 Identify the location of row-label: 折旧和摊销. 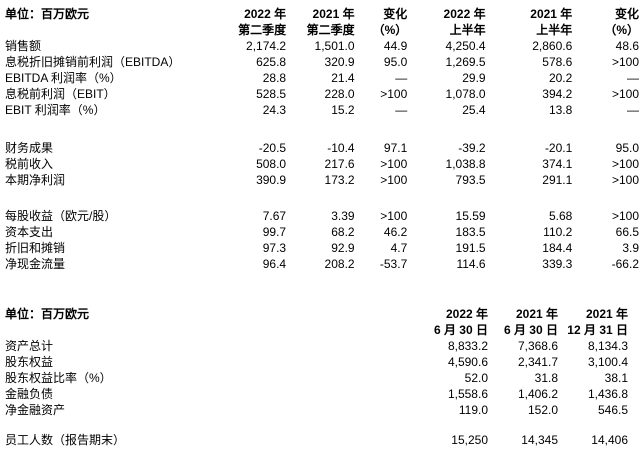
(35, 248).